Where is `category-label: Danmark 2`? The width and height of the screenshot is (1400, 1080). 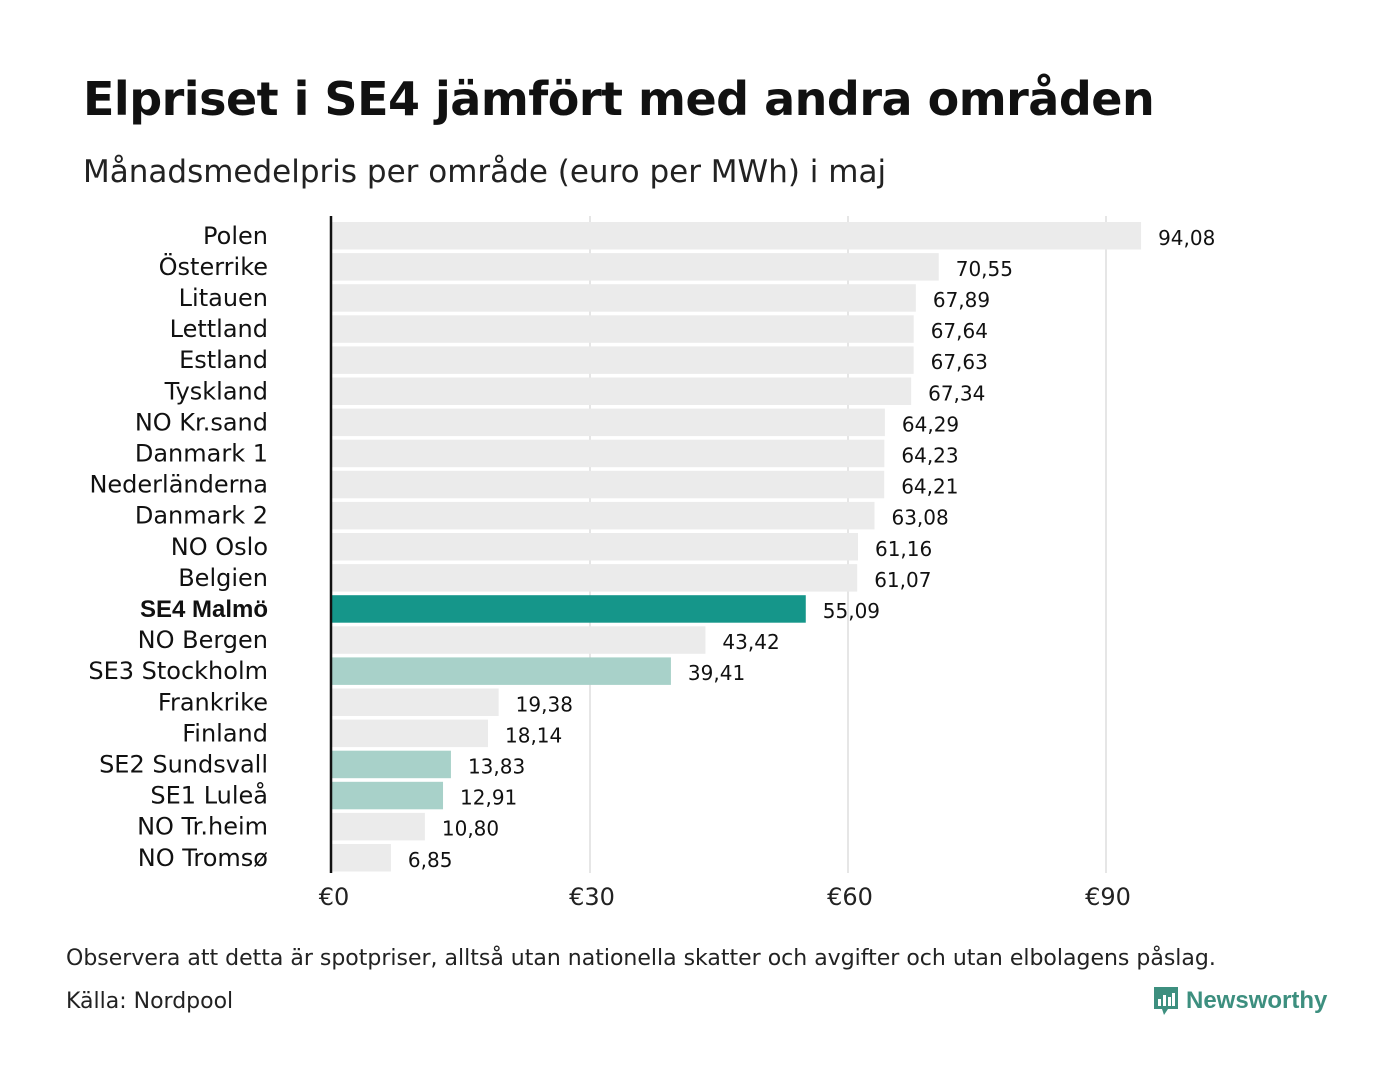 category-label: Danmark 2 is located at coordinates (201, 516).